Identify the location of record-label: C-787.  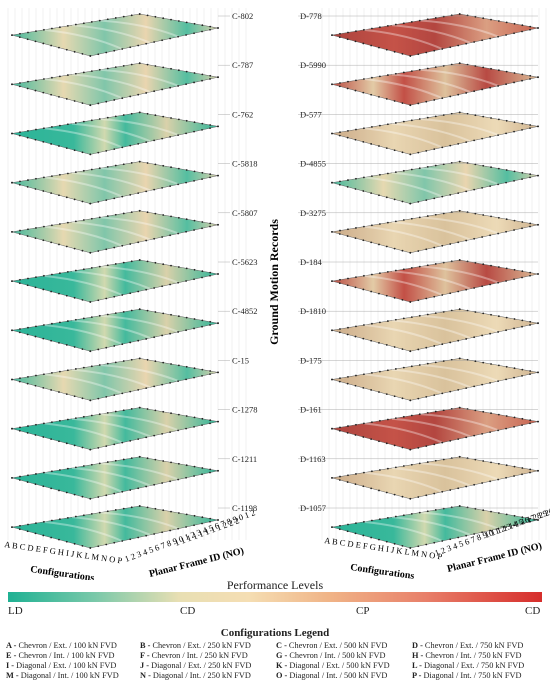
(242, 65).